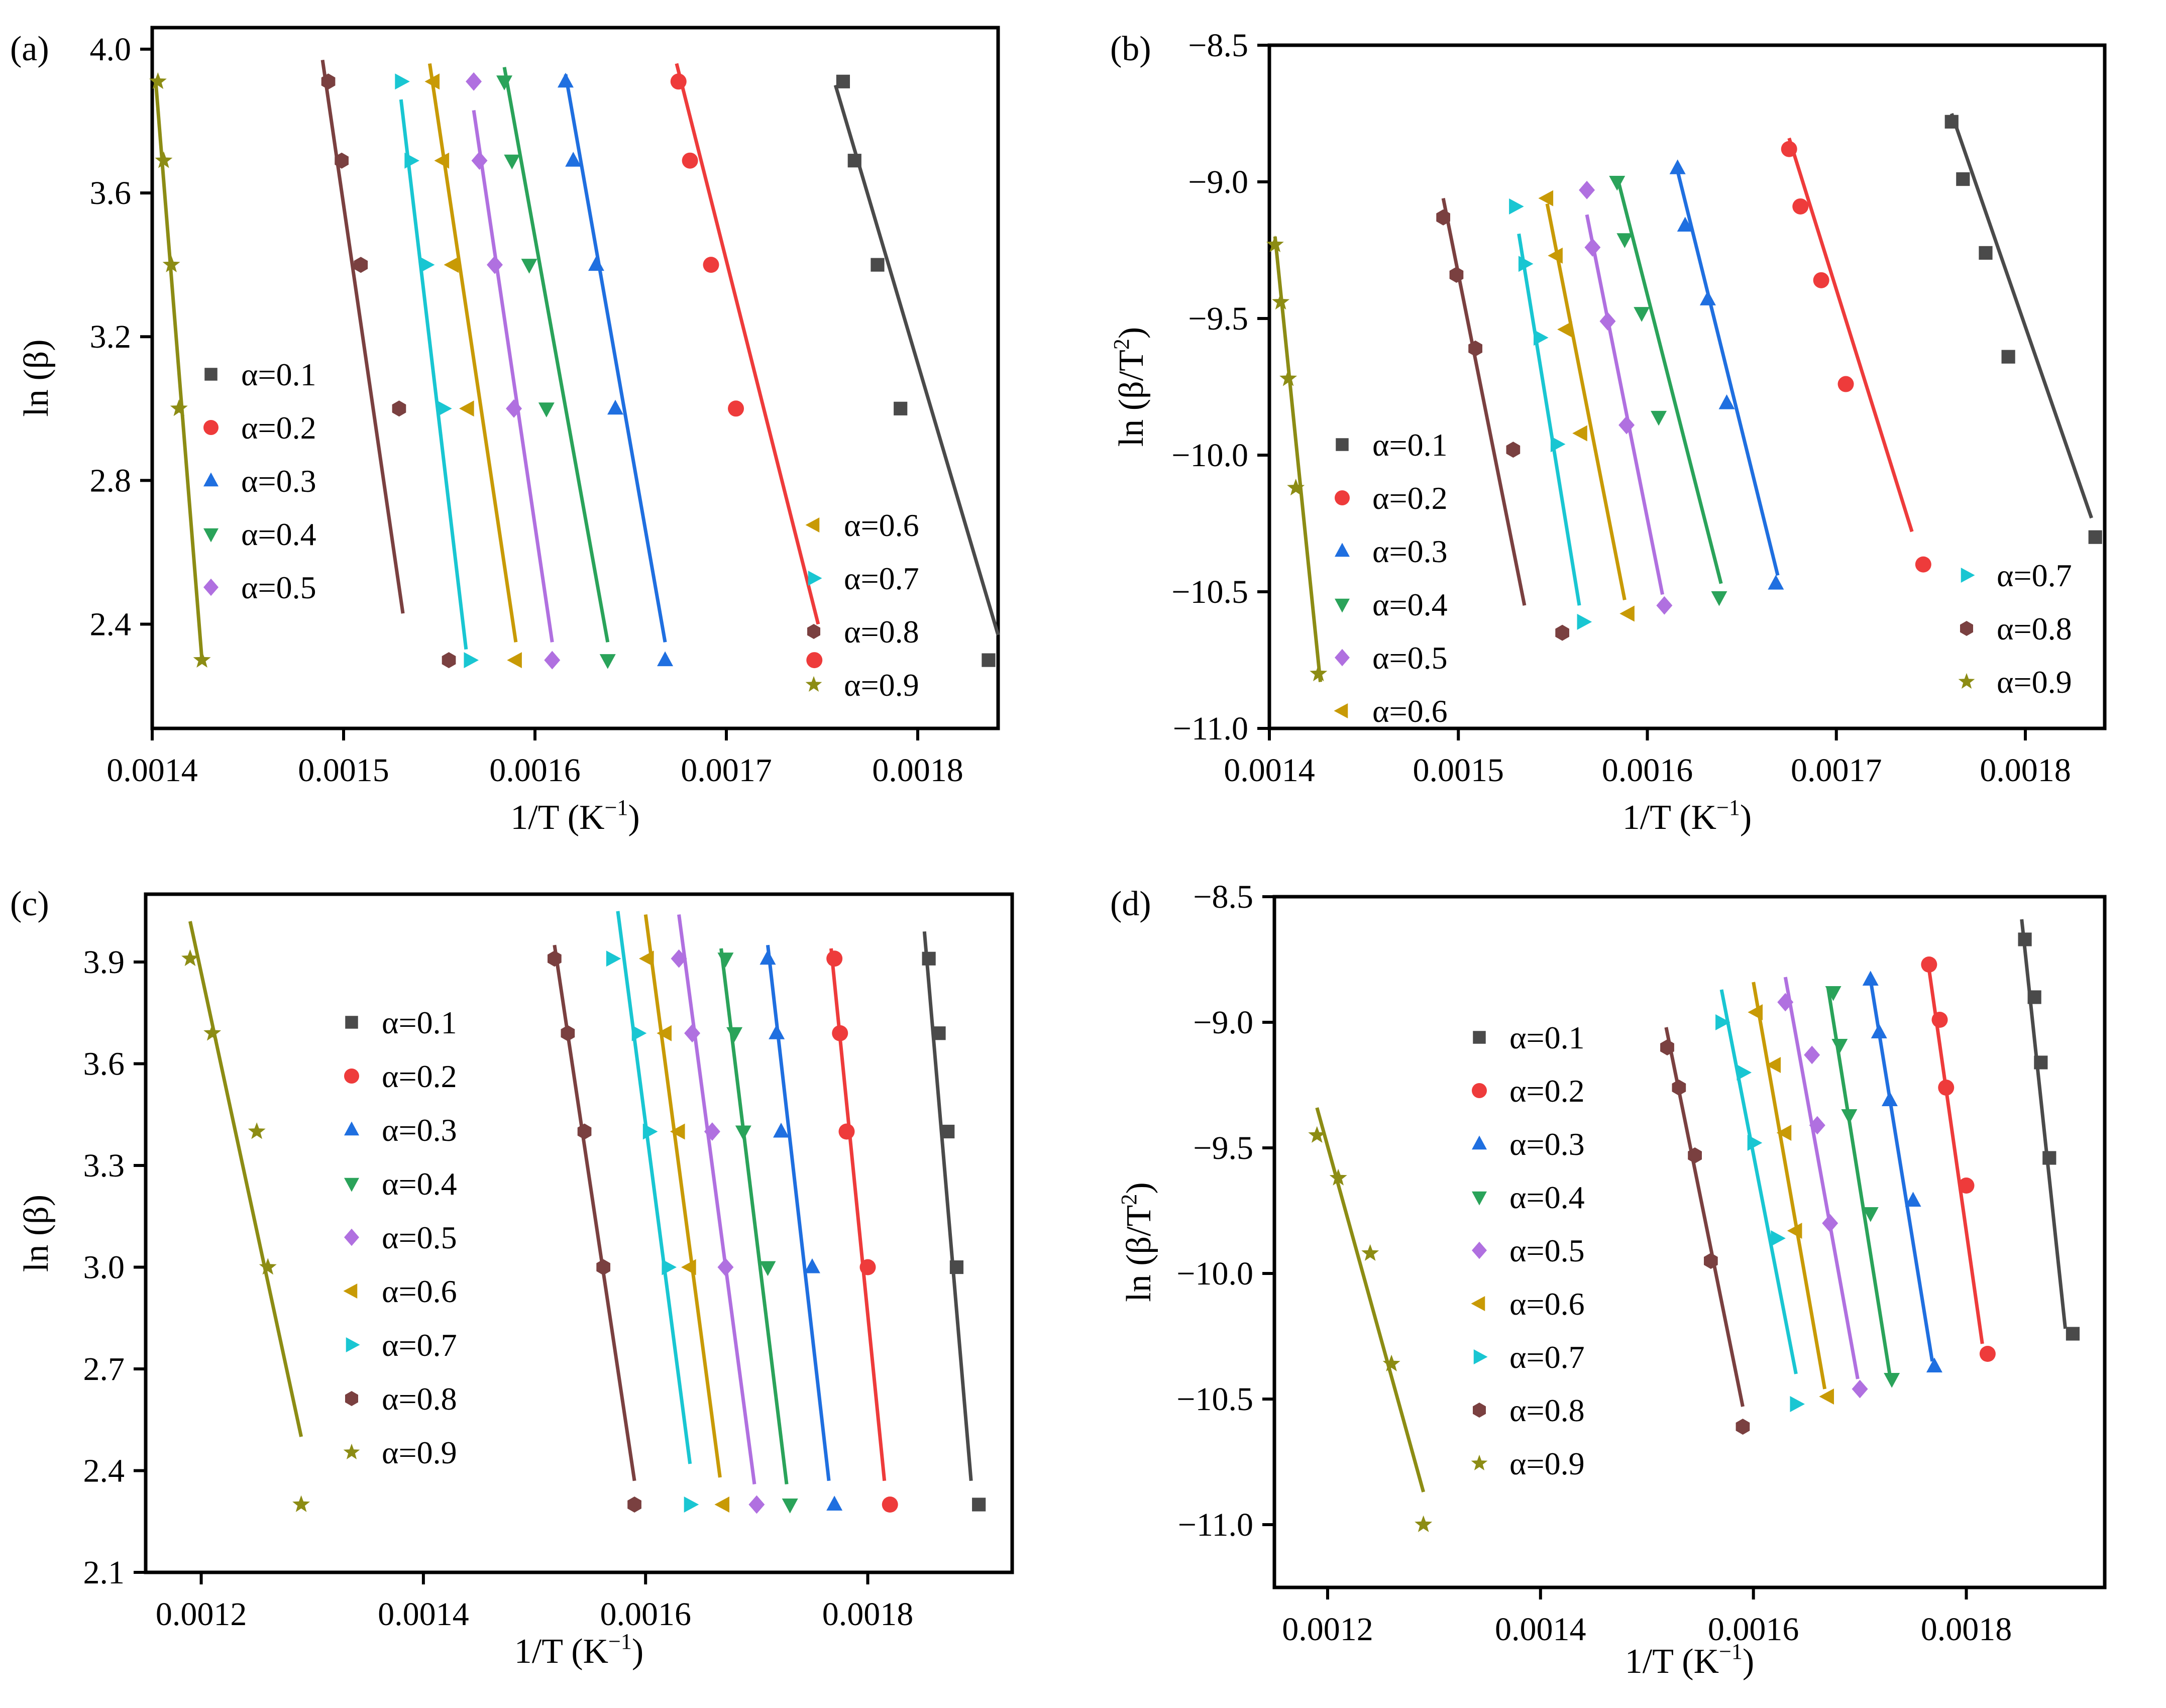 The height and width of the screenshot is (1708, 2166). I want to click on y-axis-label-text: ln (β), so click(36, 1233).